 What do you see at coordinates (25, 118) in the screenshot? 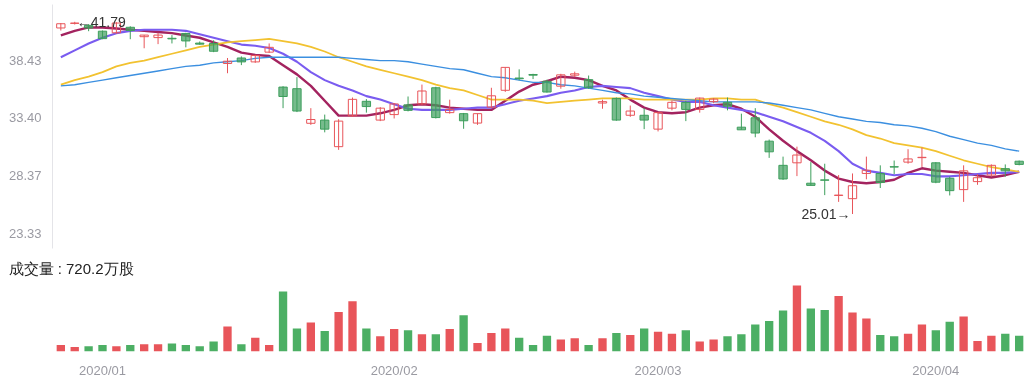
I see `y-tick-label: 33.40` at bounding box center [25, 118].